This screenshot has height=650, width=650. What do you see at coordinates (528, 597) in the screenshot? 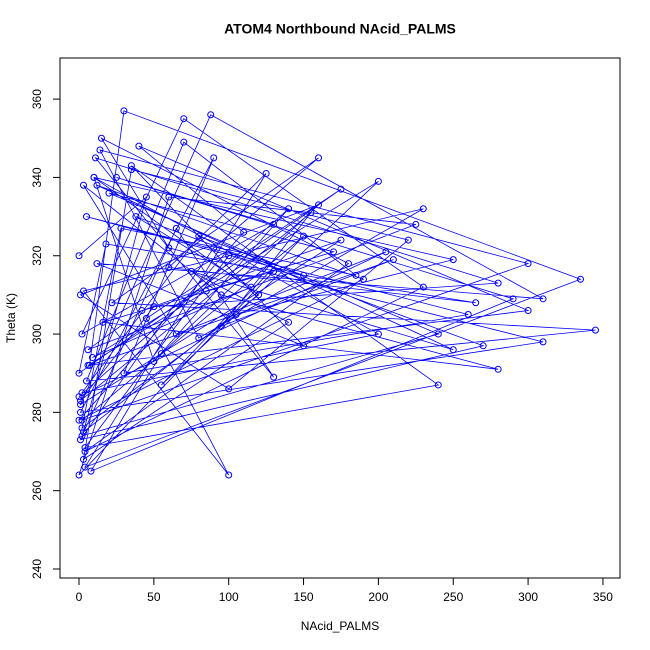
I see `x-tick-label: 300` at bounding box center [528, 597].